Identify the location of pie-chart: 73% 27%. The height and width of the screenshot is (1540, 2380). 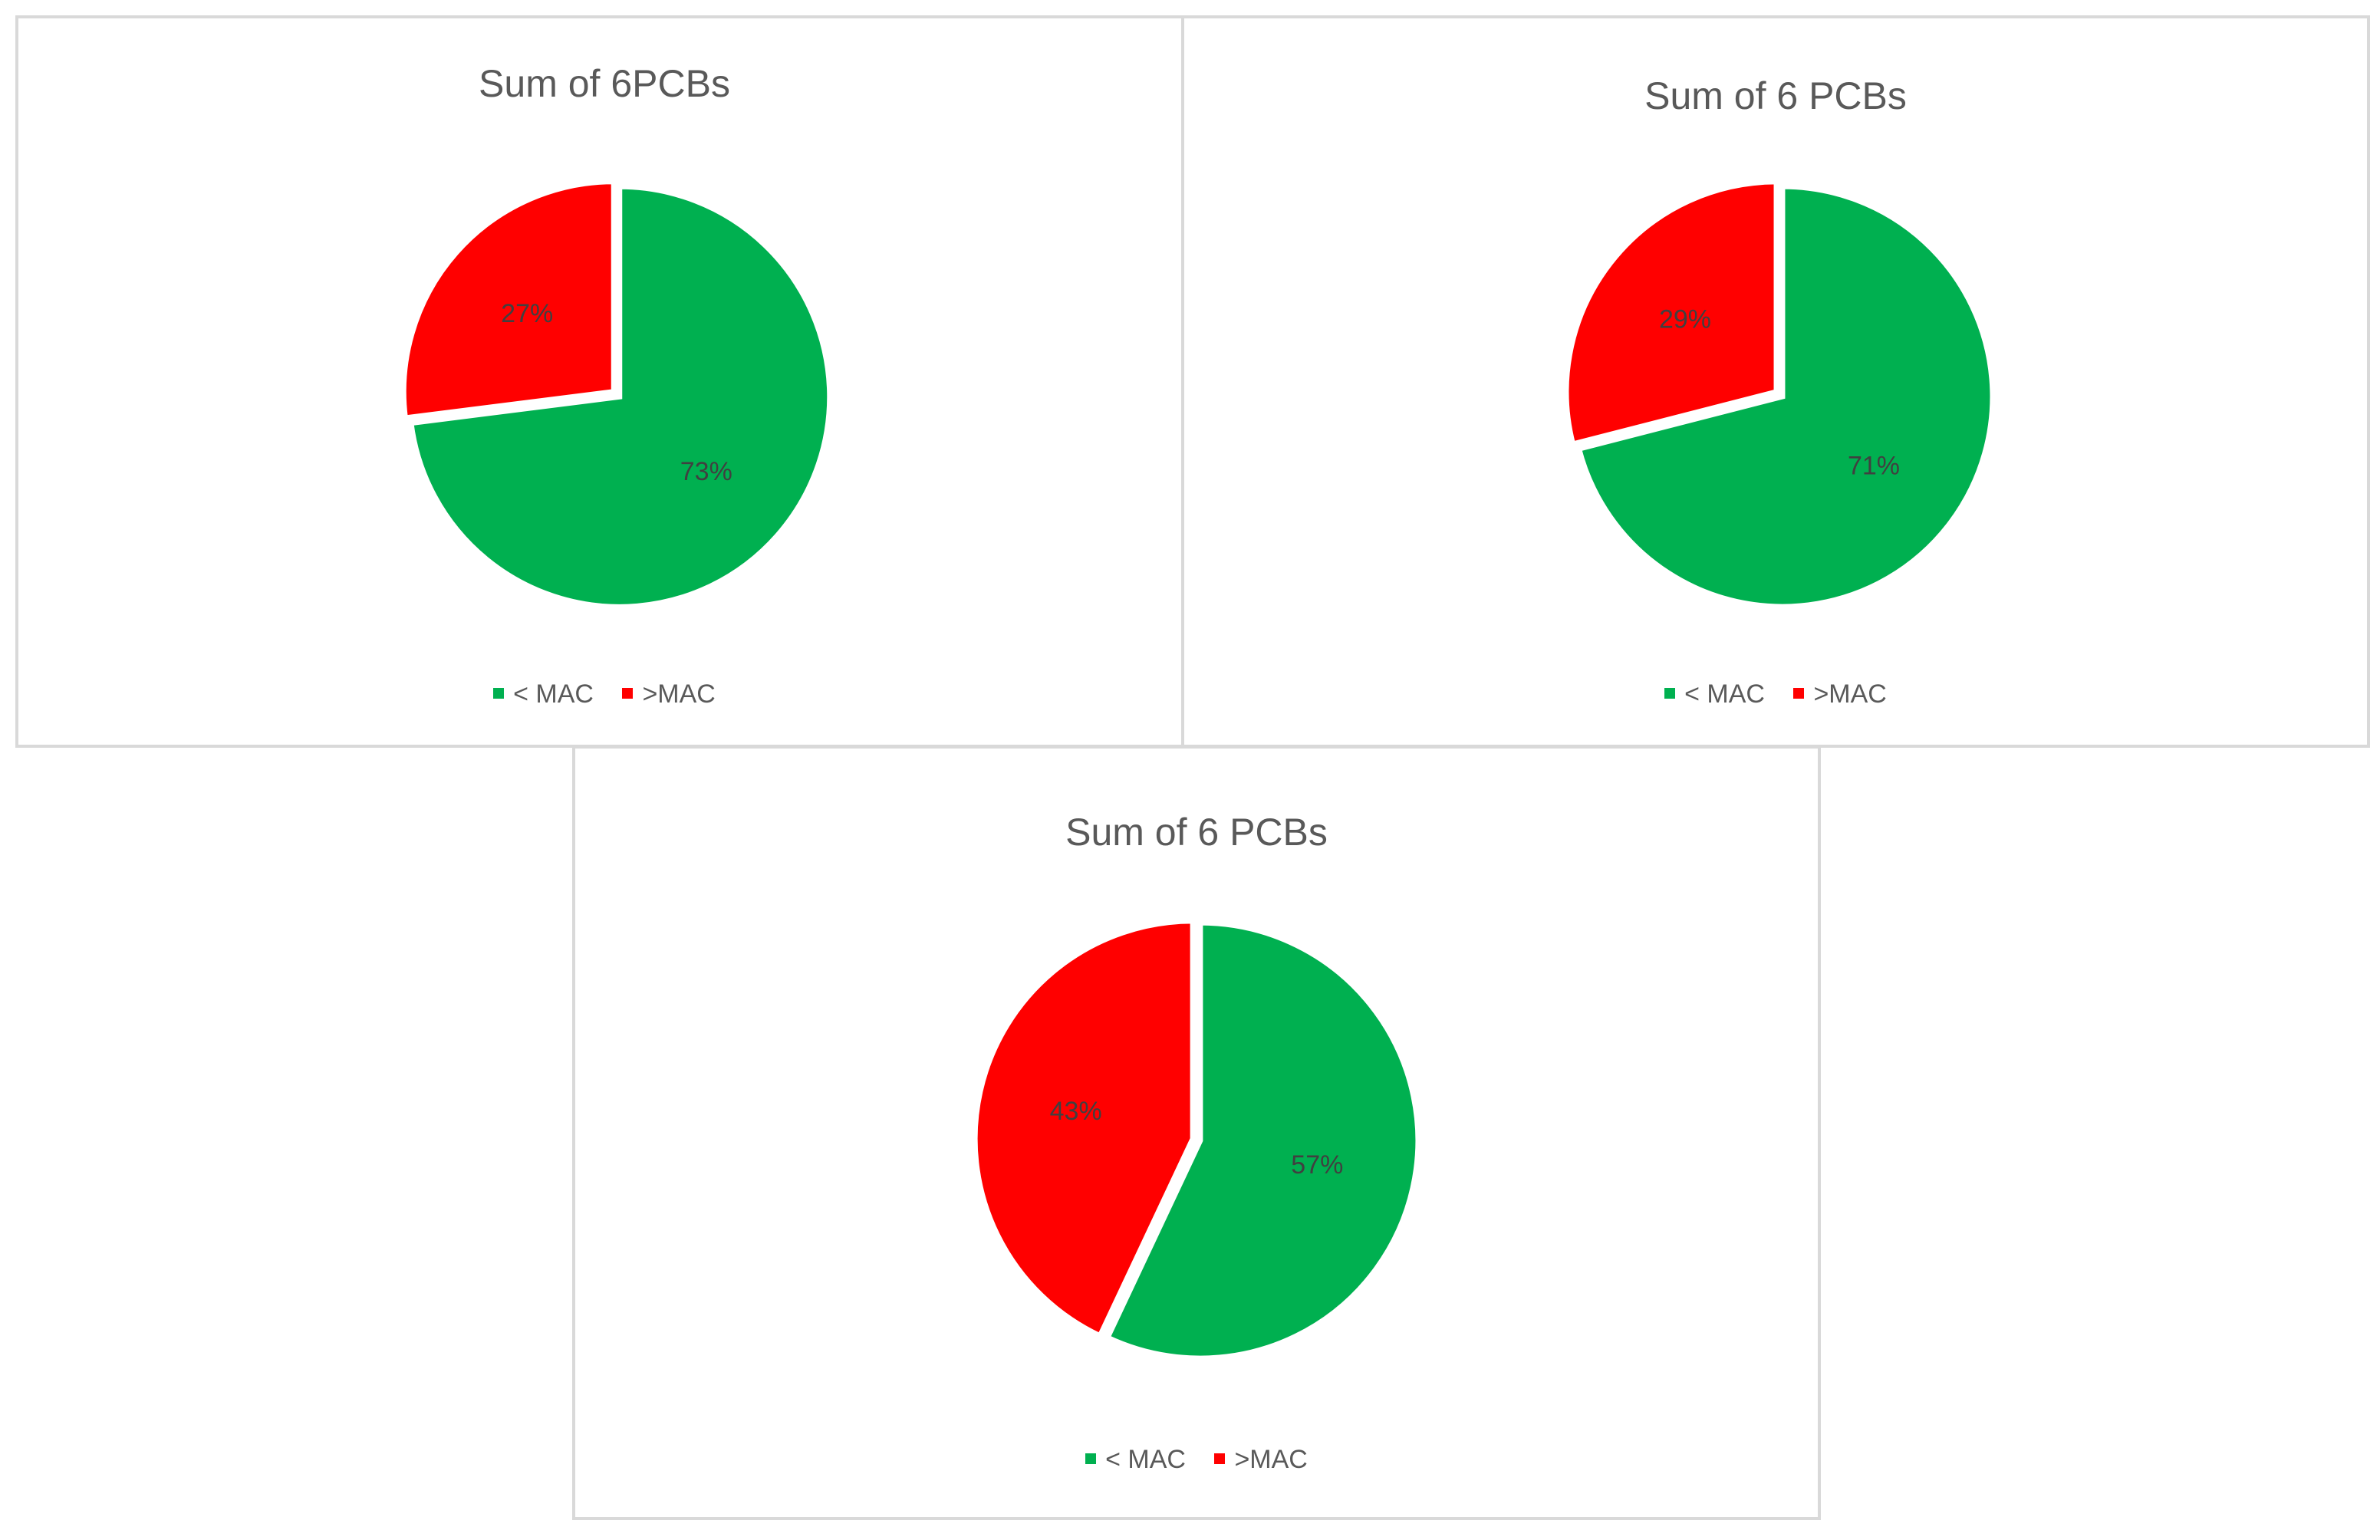
(616, 394).